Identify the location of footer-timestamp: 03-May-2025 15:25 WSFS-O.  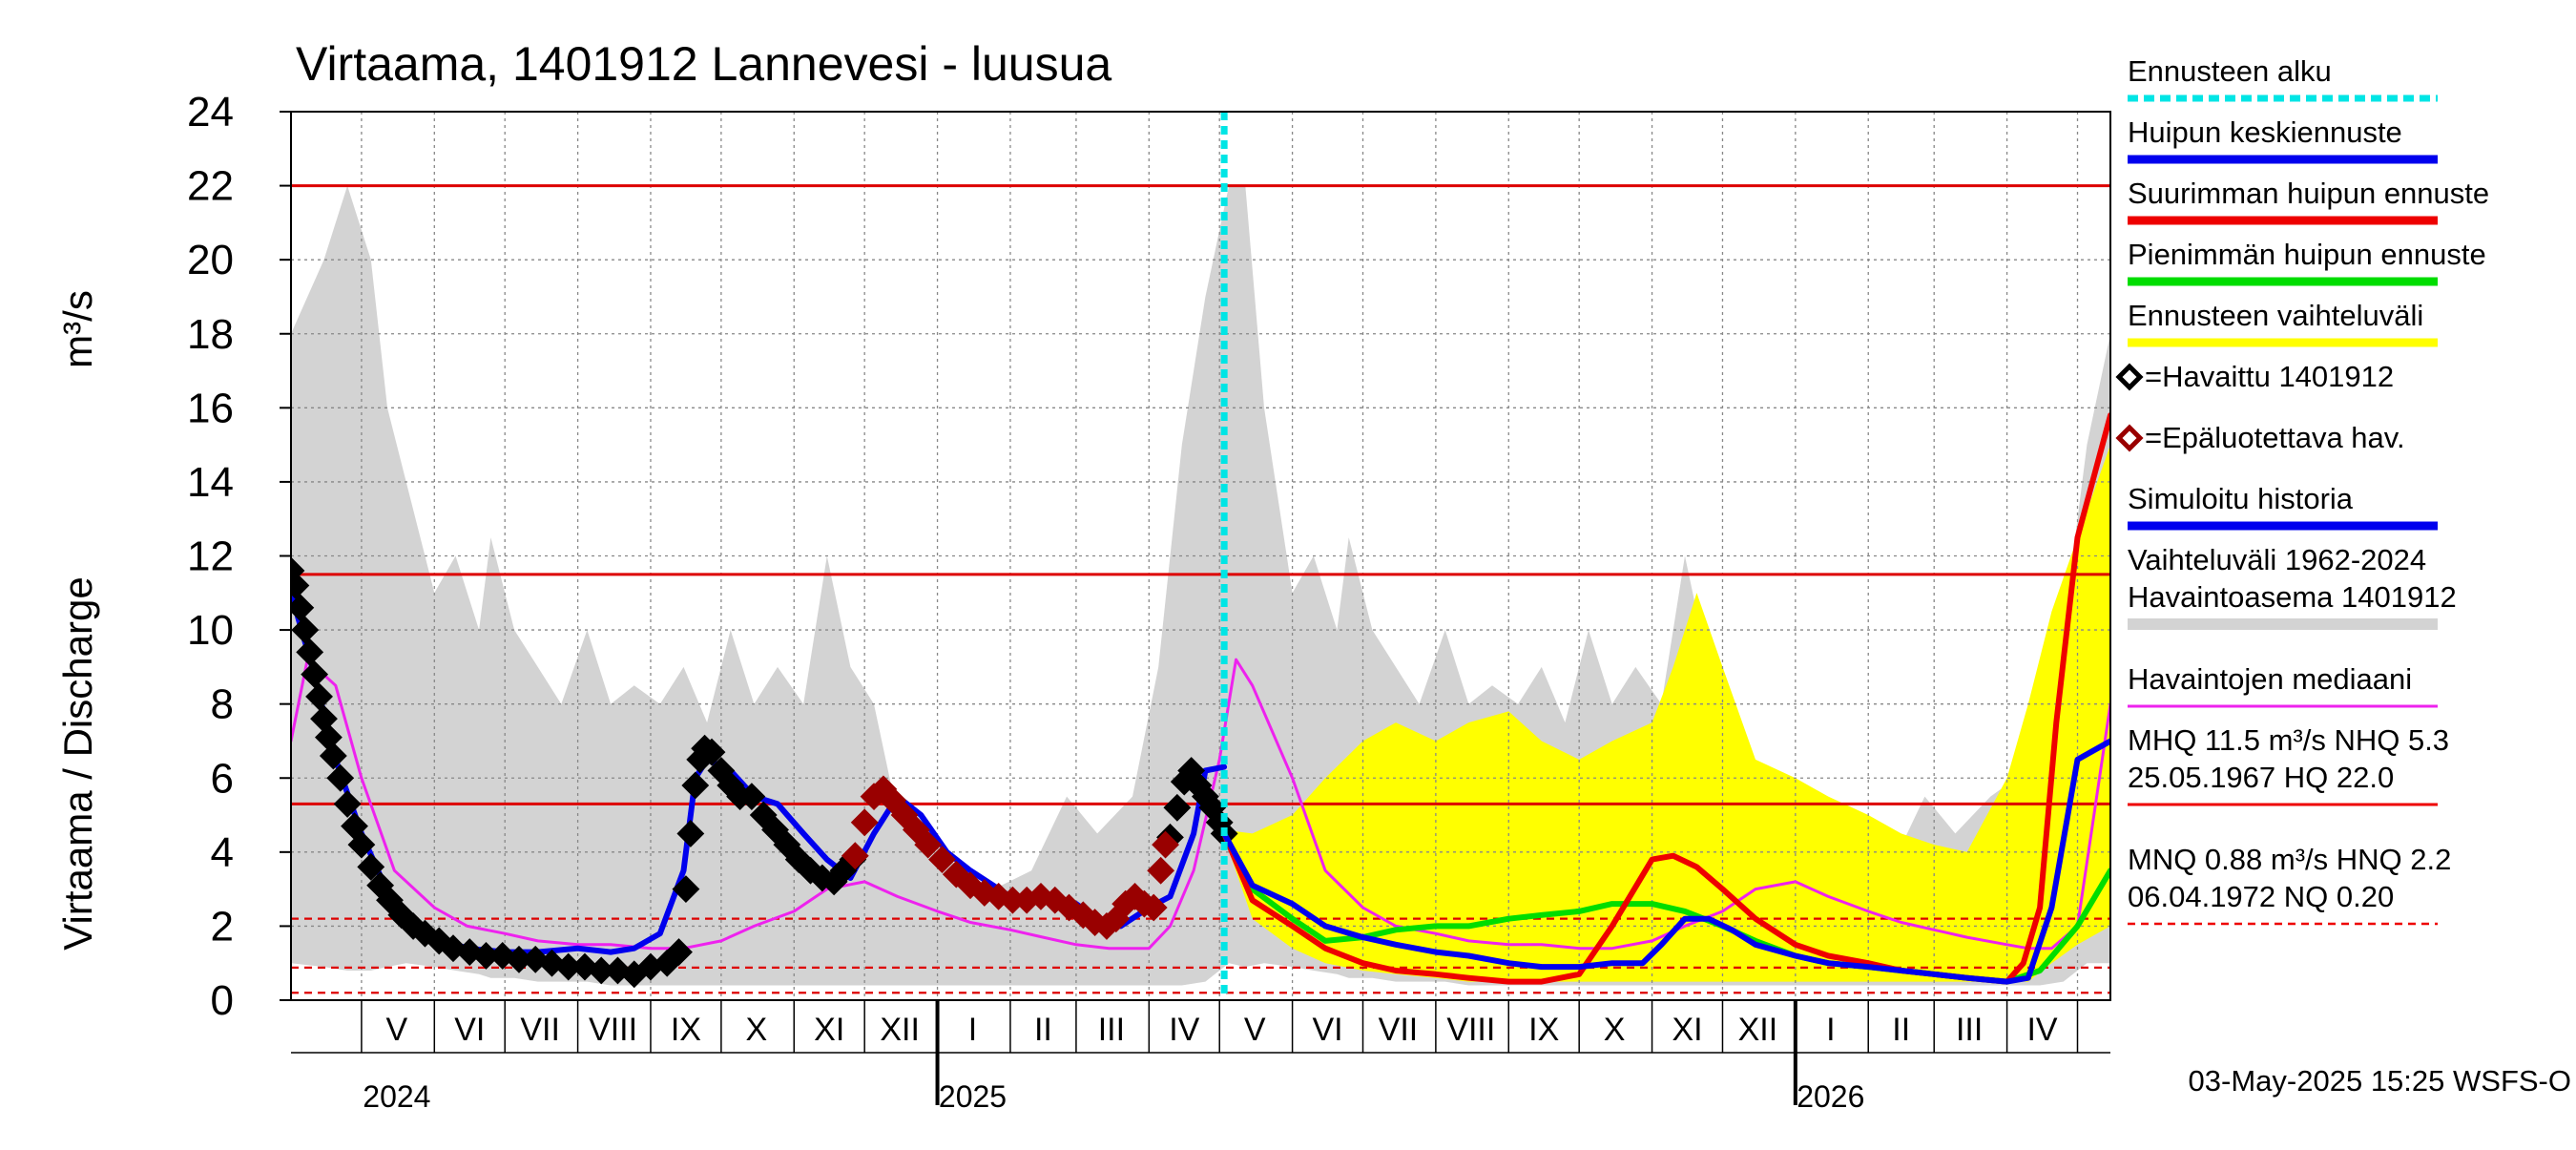
(2380, 1081).